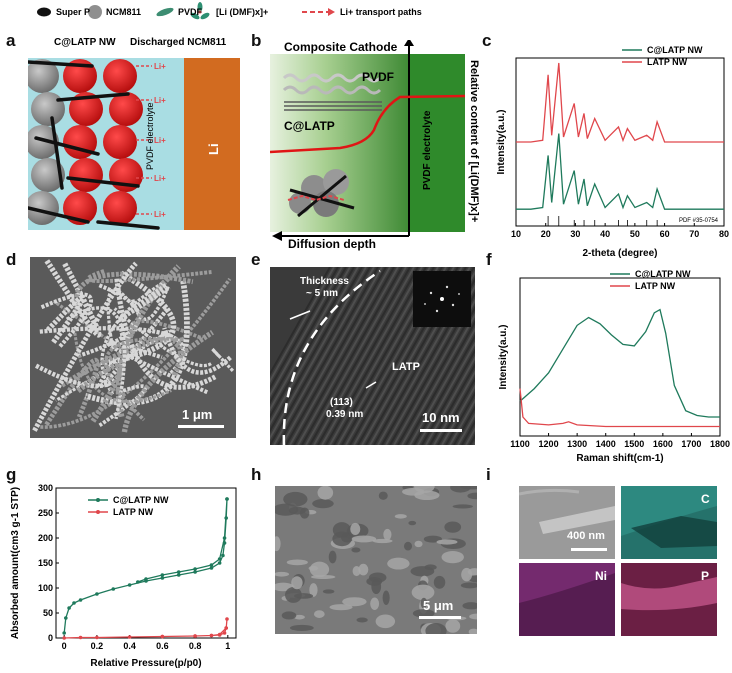 The image size is (732, 673). What do you see at coordinates (694, 234) in the screenshot?
I see `x-tick-label-6: 70` at bounding box center [694, 234].